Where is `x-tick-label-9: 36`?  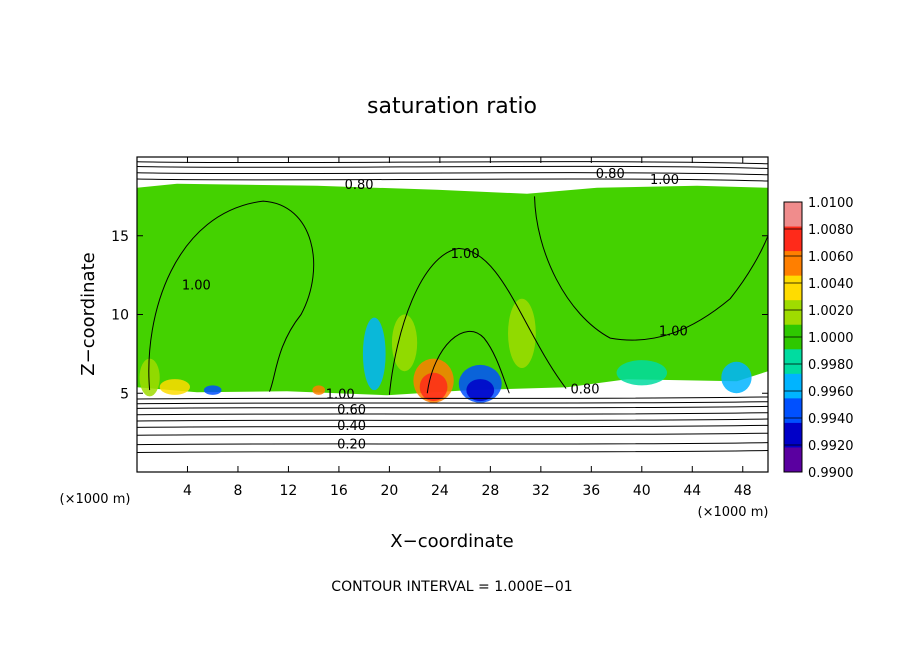
x-tick-label-9: 36 is located at coordinates (591, 491).